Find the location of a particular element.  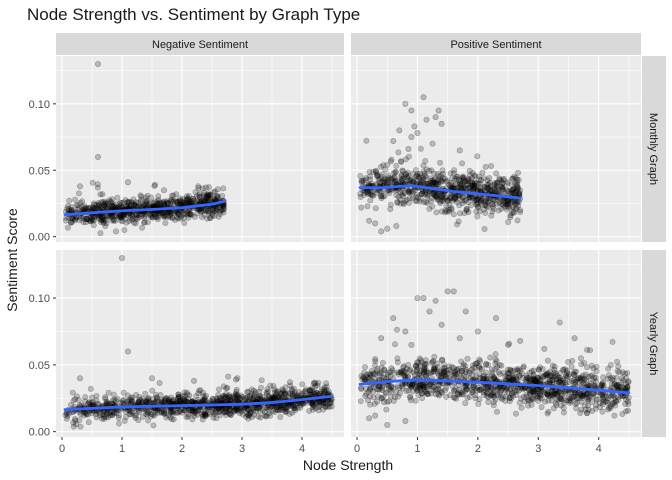

y-tick-label: 0.10 is located at coordinates (39, 105).